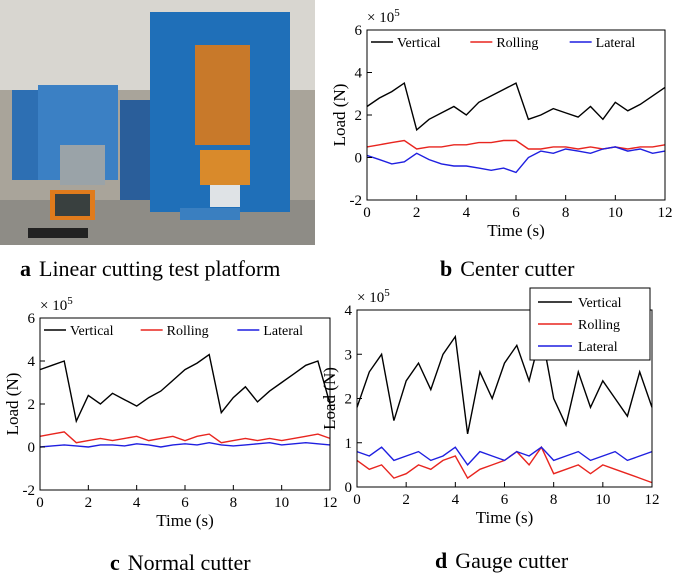 The image size is (685, 577). Describe the element at coordinates (25, 268) in the screenshot. I see `panel-label: a` at that location.